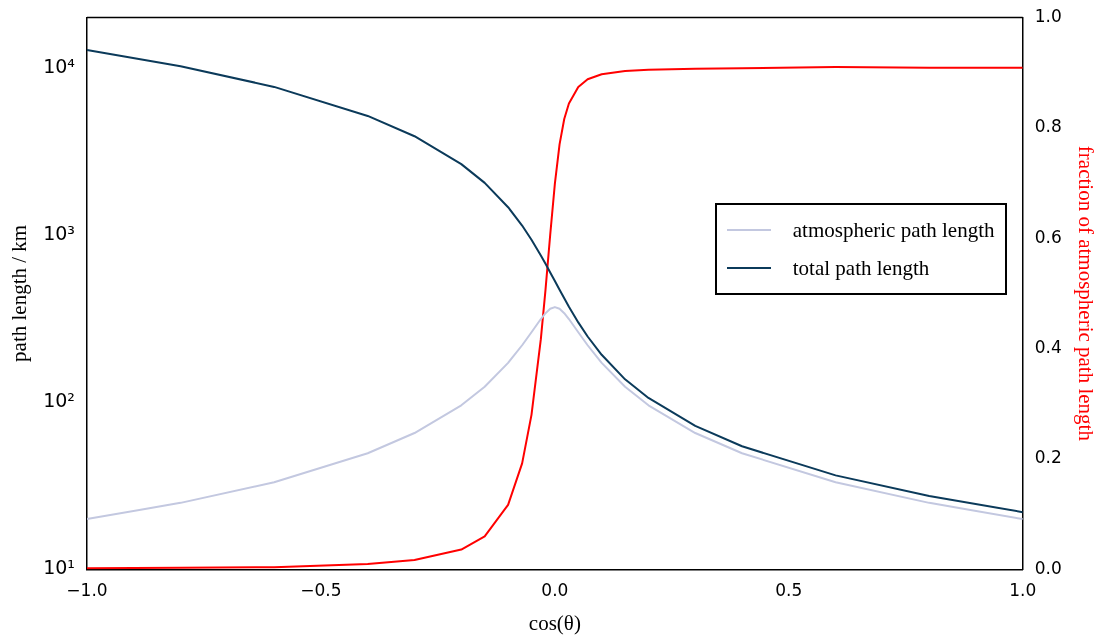 The width and height of the screenshot is (1105, 641). I want to click on y2-axis-title: fraction of atmospheric path length, so click(1085, 293).